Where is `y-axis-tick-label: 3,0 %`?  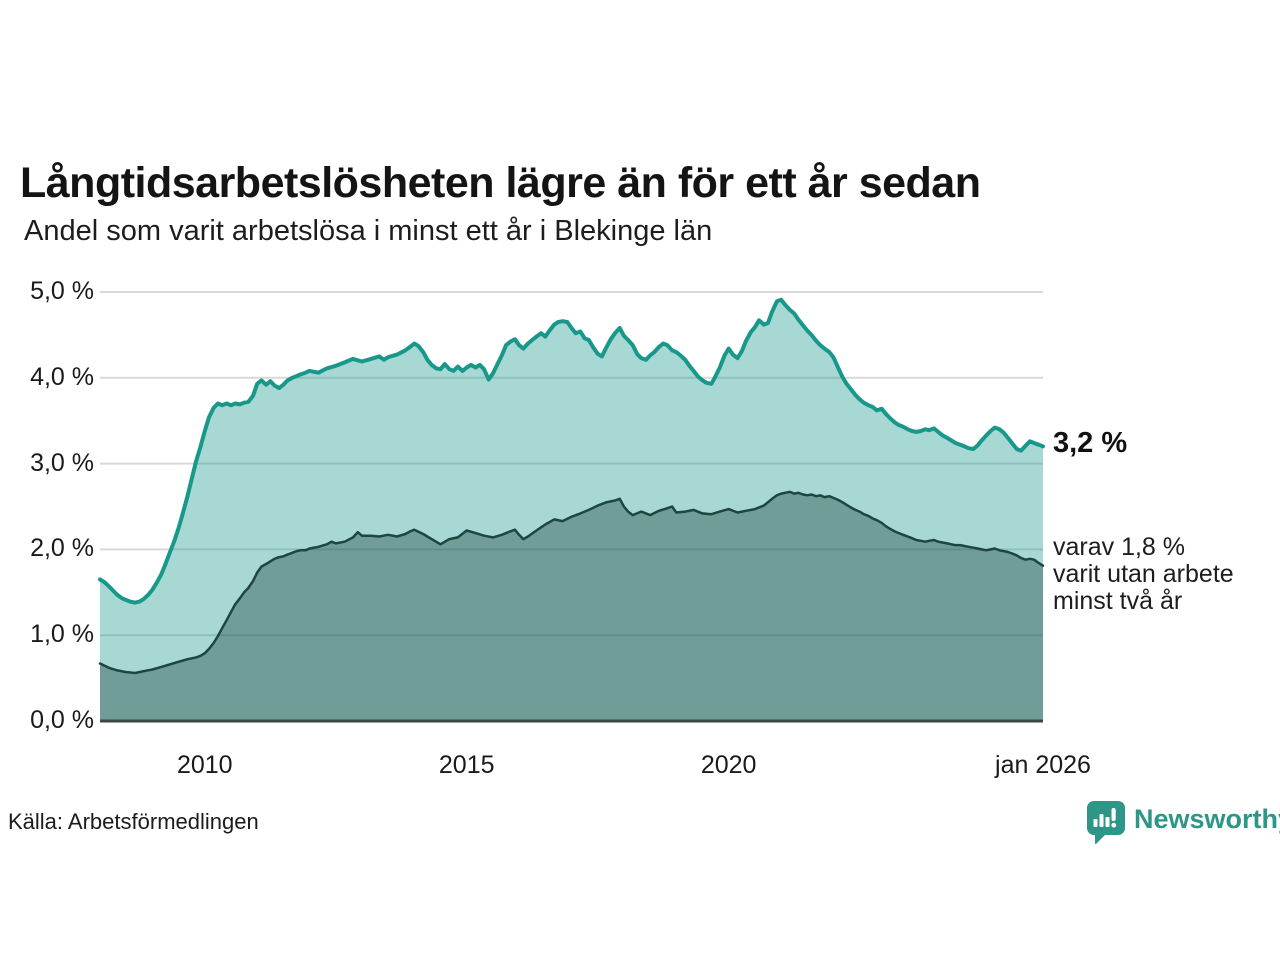
y-axis-tick-label: 3,0 % is located at coordinates (62, 462).